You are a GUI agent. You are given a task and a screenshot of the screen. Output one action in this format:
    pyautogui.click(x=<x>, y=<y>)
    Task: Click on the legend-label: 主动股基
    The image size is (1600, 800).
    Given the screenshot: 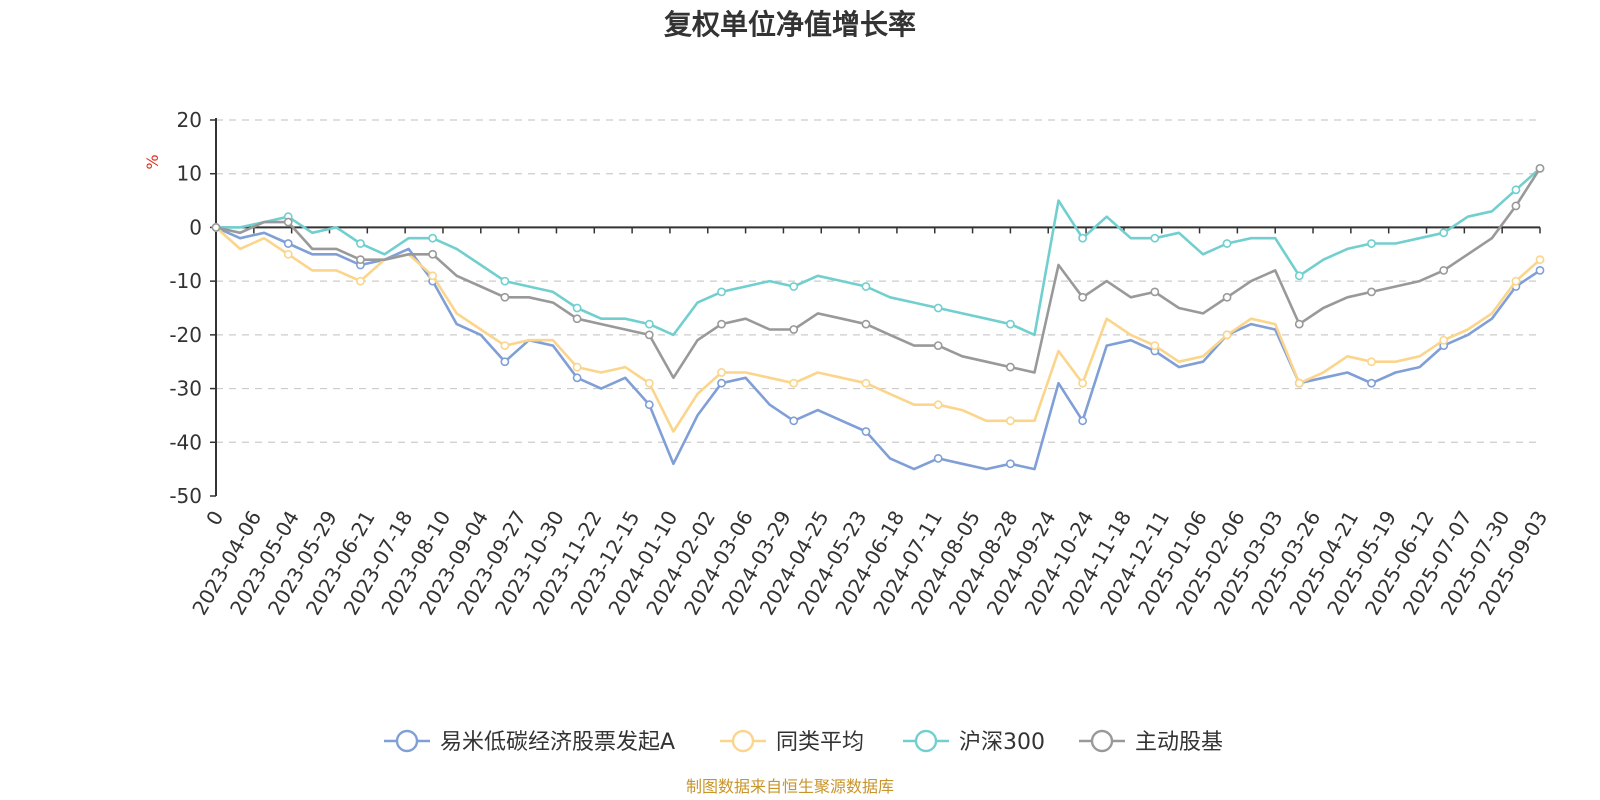 What is the action you would take?
    pyautogui.click(x=1179, y=742)
    